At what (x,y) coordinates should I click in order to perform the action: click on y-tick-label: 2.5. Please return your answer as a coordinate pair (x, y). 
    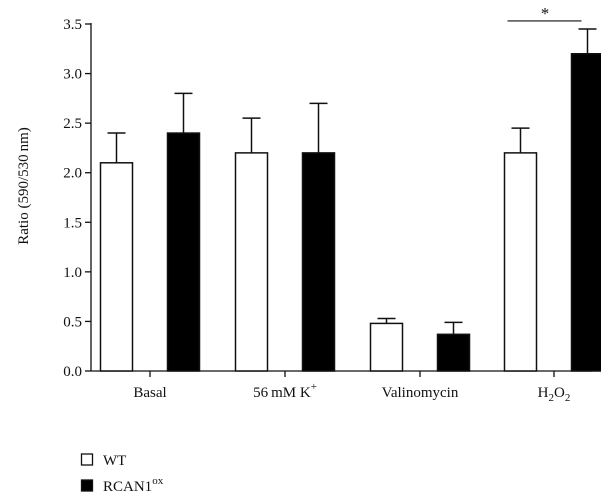
    Looking at the image, I should click on (72, 124).